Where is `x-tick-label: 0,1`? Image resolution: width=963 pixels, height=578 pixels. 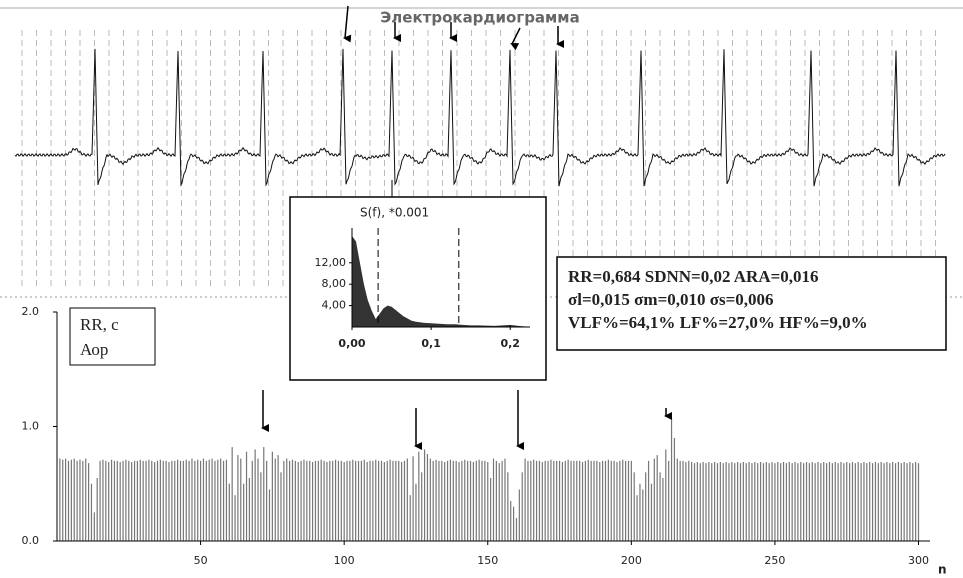 x-tick-label: 0,1 is located at coordinates (431, 343).